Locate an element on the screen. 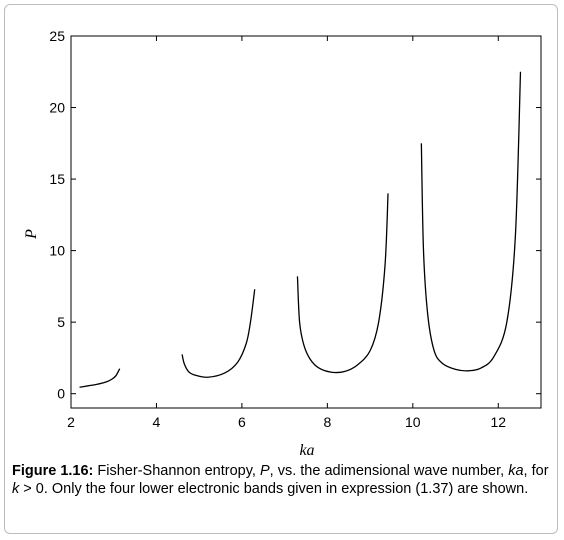  caption-var-ka: ka is located at coordinates (516, 471).